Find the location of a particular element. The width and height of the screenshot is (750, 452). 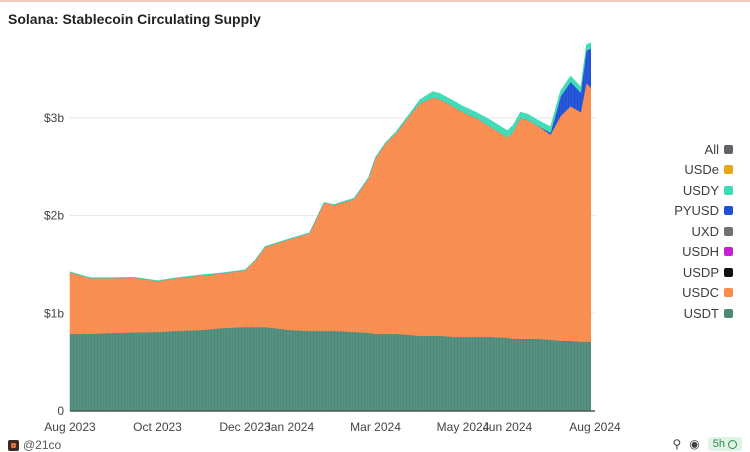

y-tick-label: $1b is located at coordinates (54, 313).